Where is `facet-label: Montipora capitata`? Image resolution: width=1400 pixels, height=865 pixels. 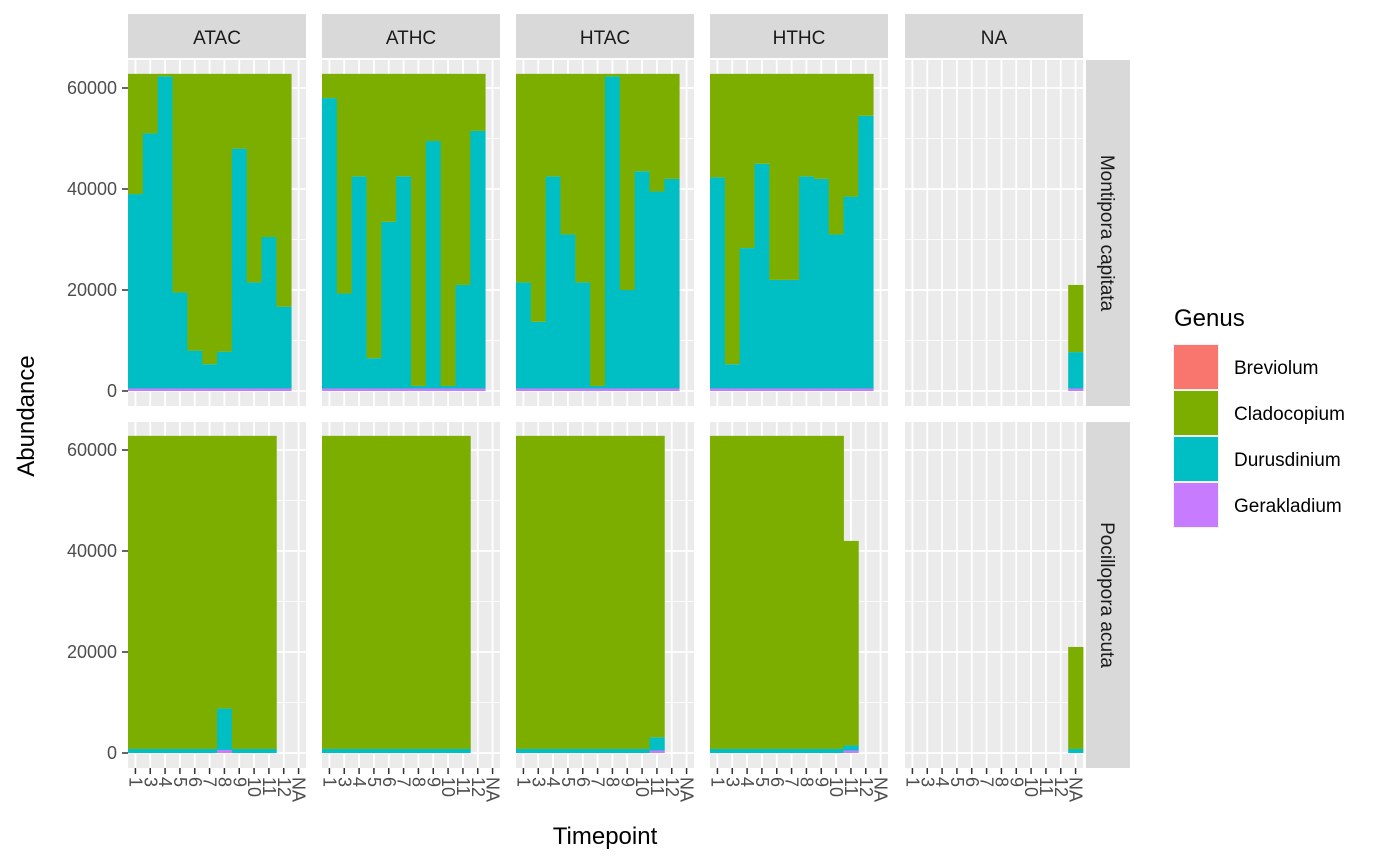 facet-label: Montipora capitata is located at coordinates (1106, 233).